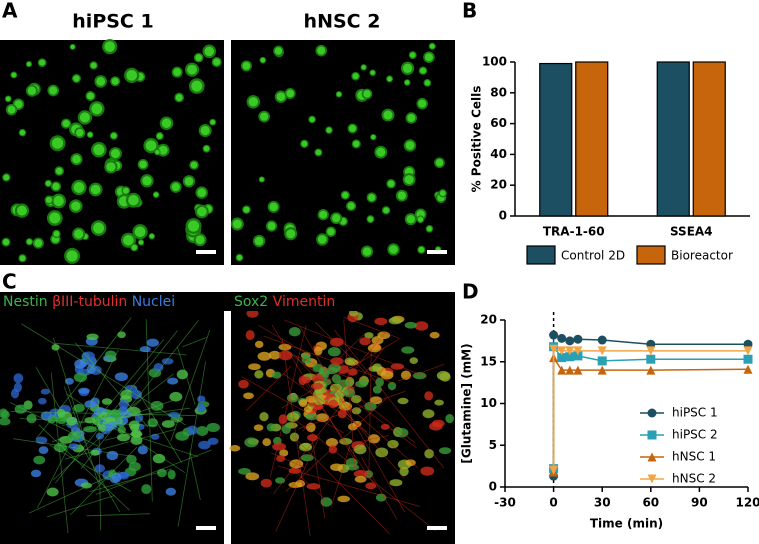 This screenshot has width=759, height=544. What do you see at coordinates (9, 282) in the screenshot?
I see `panel-label: C` at bounding box center [9, 282].